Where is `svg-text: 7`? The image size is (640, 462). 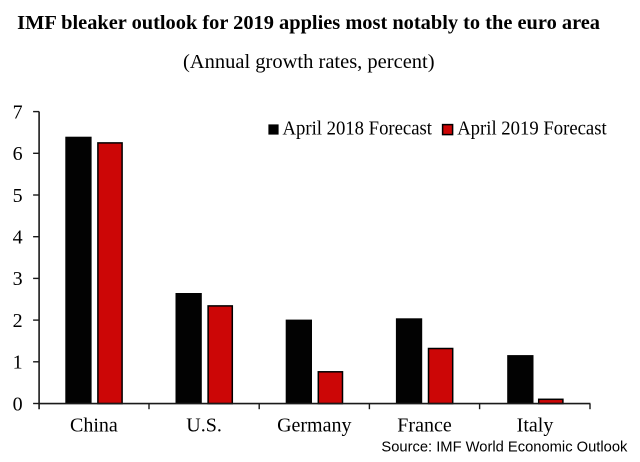 svg-text: 7 is located at coordinates (18, 112).